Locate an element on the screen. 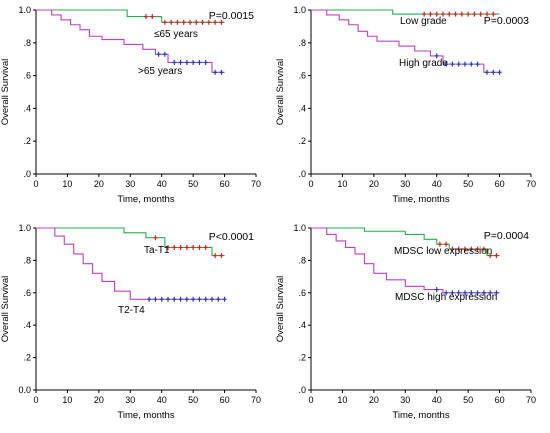 The width and height of the screenshot is (550, 433). series-label-1: MDSC low expression is located at coordinates (443, 251).